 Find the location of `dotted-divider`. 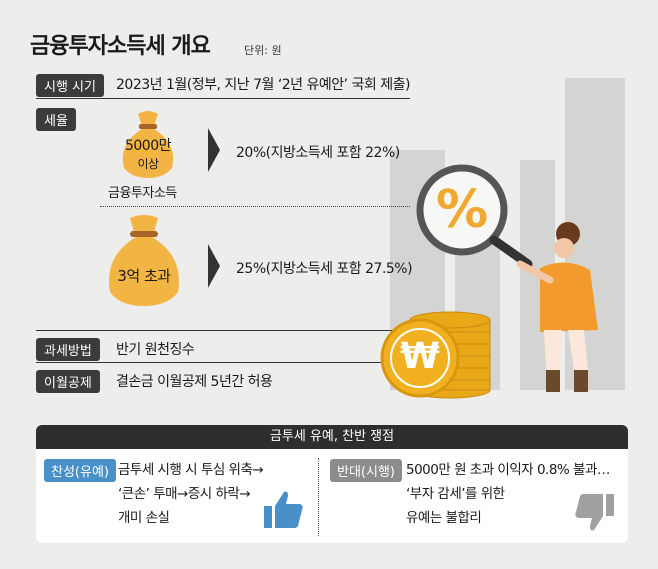

dotted-divider is located at coordinates (255, 206).